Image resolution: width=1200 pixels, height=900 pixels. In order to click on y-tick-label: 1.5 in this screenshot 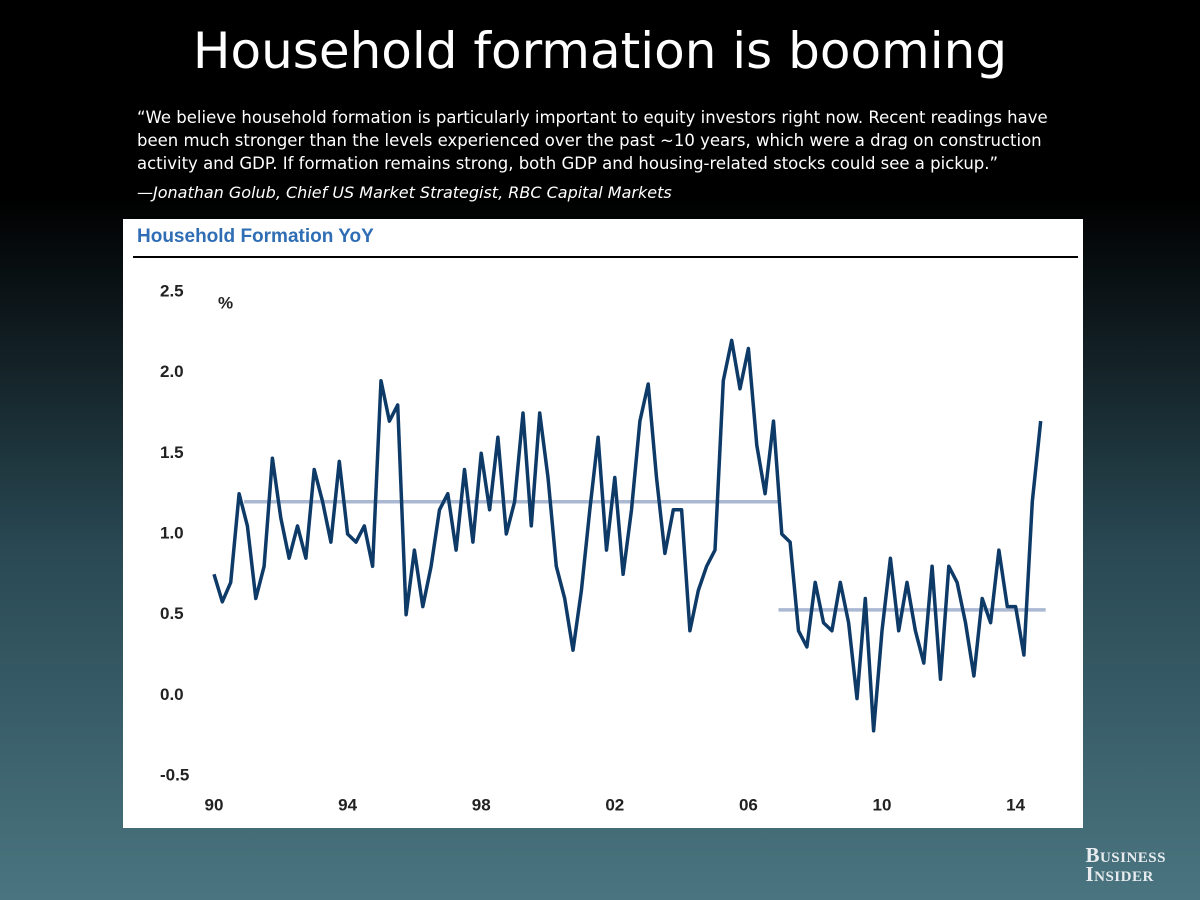, I will do `click(172, 452)`.